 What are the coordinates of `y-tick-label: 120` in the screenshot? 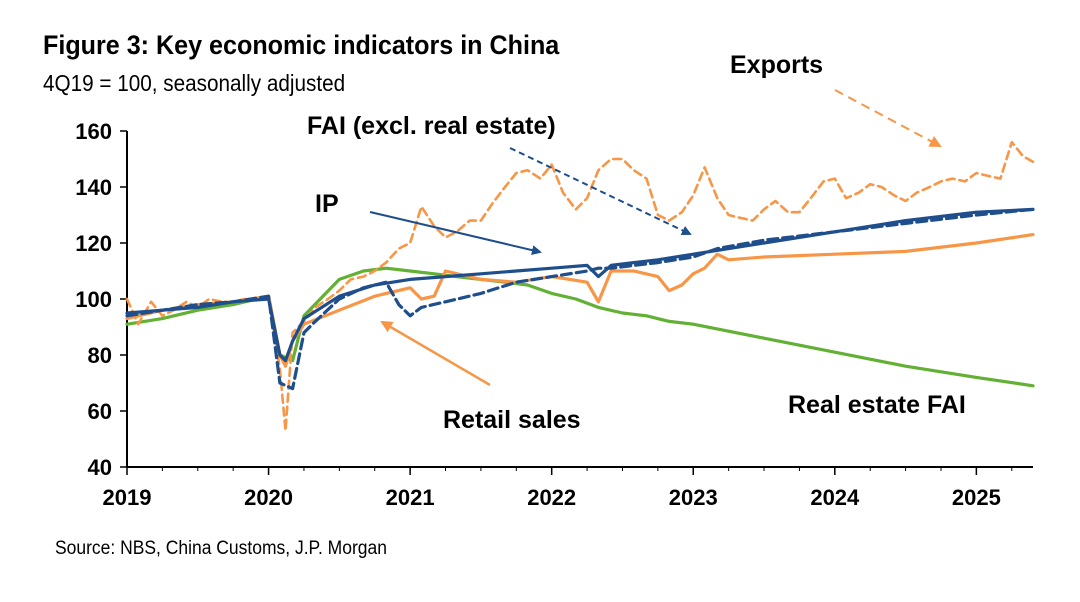 It's located at (93, 243).